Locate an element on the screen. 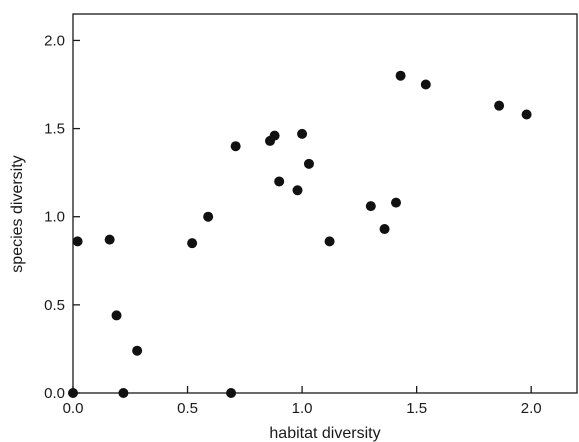 The width and height of the screenshot is (579, 442). y-axis: 0.0 0.5 1.0 1.5 2.0 is located at coordinates (62, 217).